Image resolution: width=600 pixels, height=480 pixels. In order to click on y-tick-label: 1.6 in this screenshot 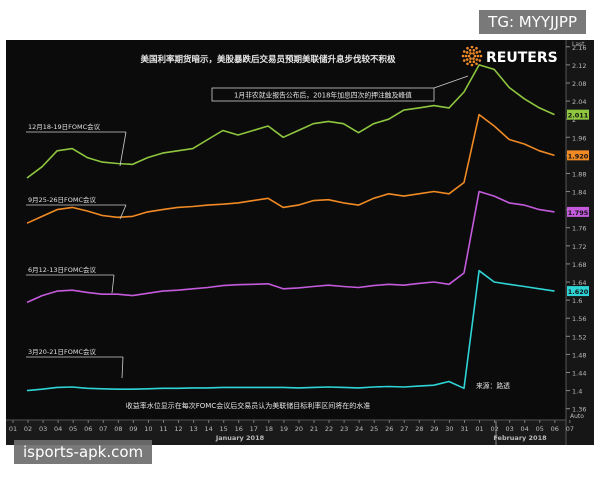, I will do `click(577, 301)`.